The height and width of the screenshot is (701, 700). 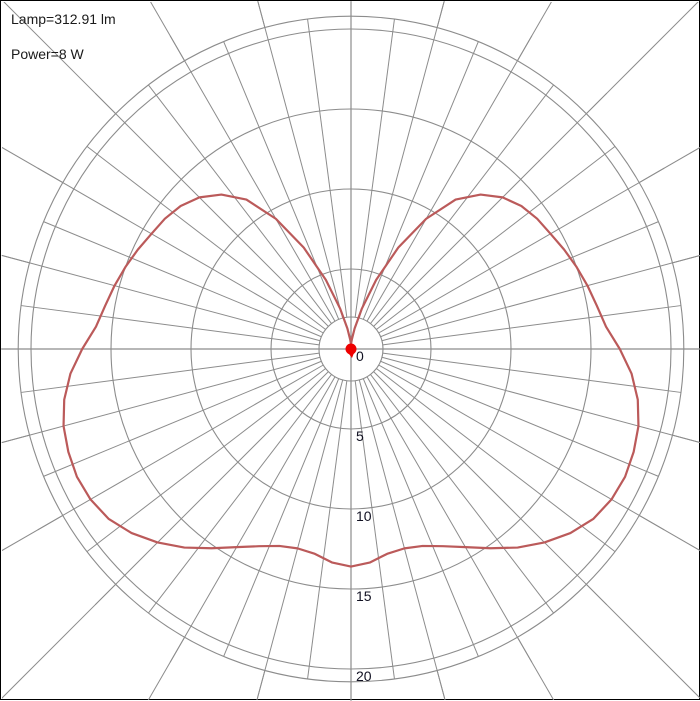 I want to click on radial-tick-label: 10, so click(x=364, y=516).